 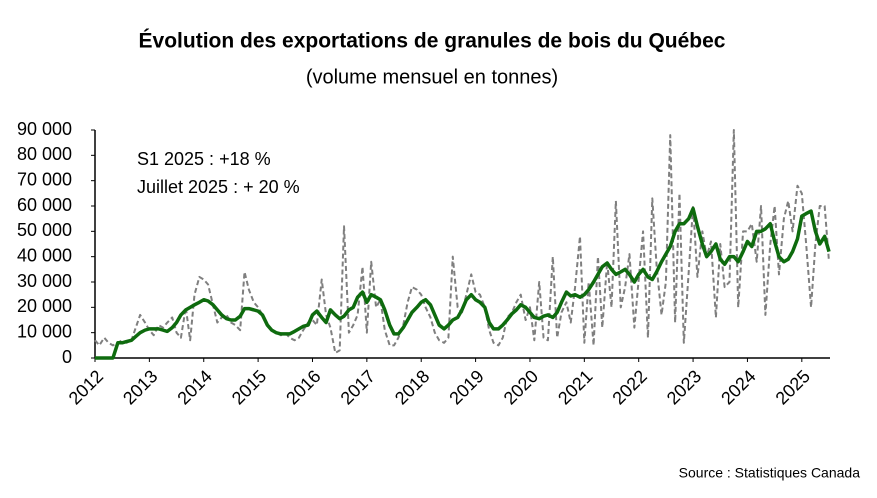 I want to click on x-tick-label: 2014, so click(x=194, y=387).